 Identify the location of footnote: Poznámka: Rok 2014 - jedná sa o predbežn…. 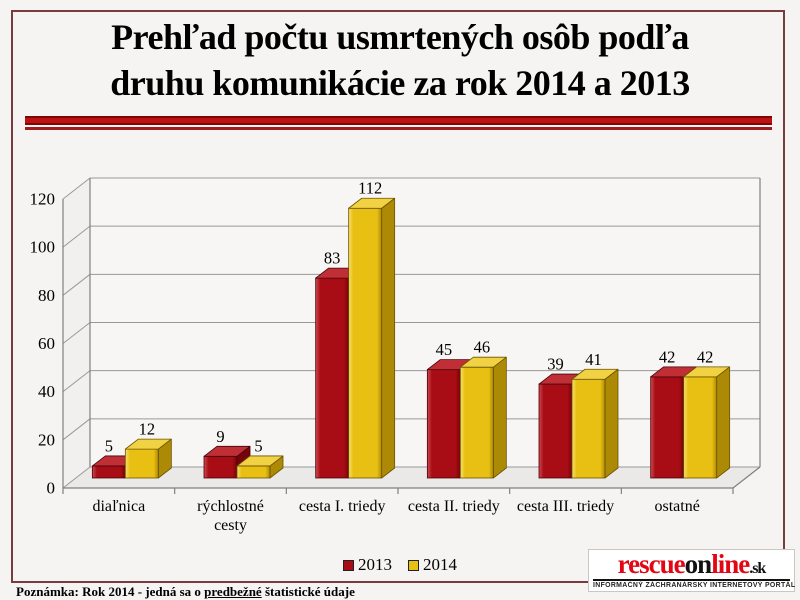
(185, 592).